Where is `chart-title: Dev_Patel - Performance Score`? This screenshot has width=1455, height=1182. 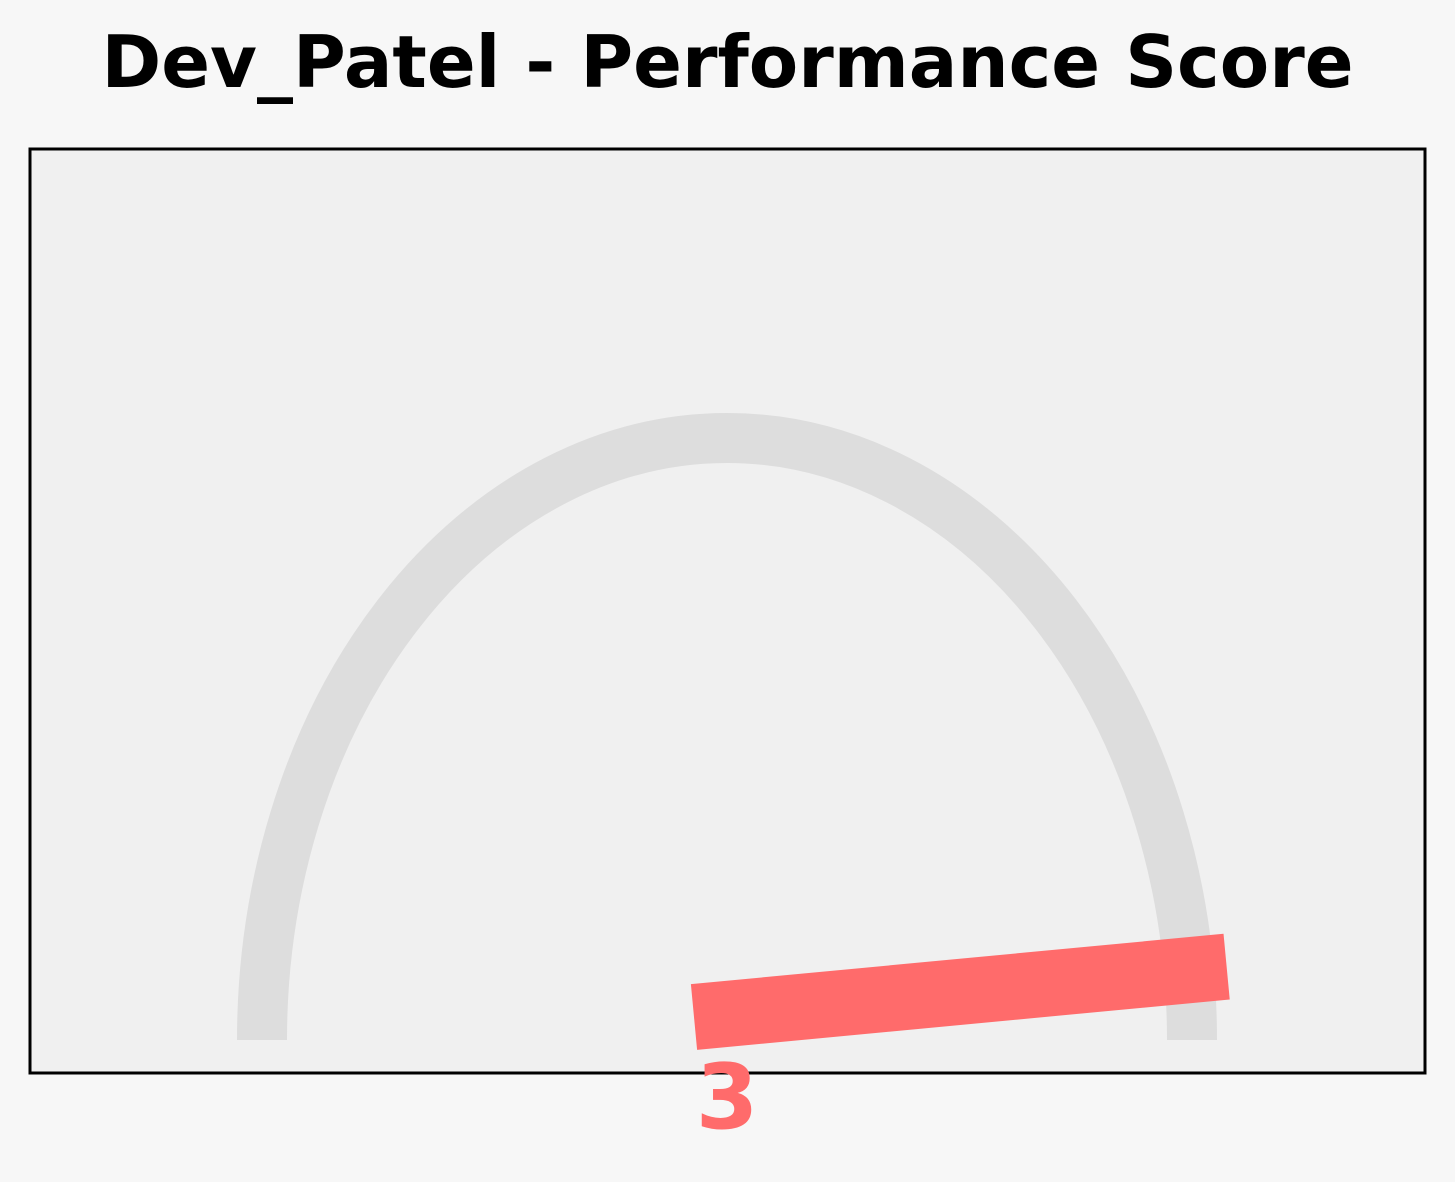 chart-title: Dev_Patel - Performance Score is located at coordinates (727, 62).